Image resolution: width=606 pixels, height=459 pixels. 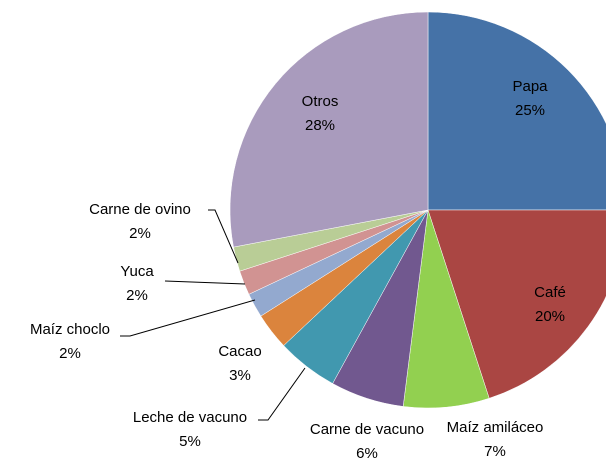 What do you see at coordinates (530, 110) in the screenshot?
I see `slice-value-label: 25%` at bounding box center [530, 110].